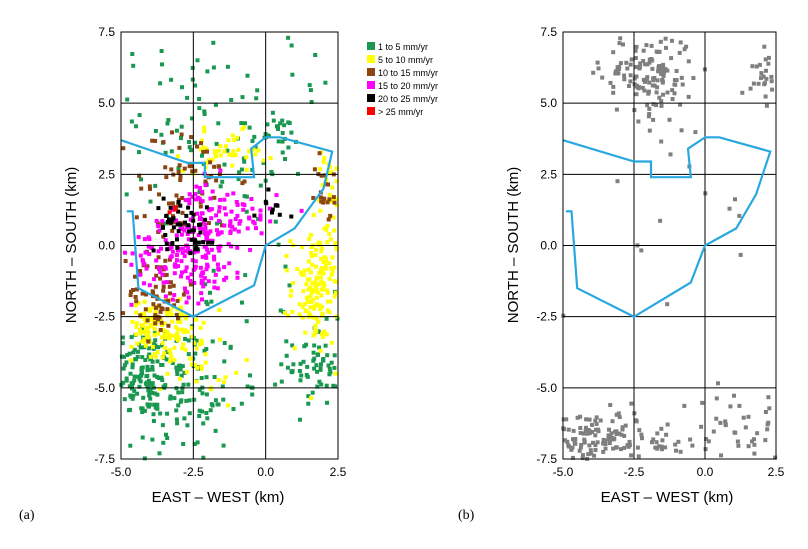  Describe the element at coordinates (371, 85) in the screenshot. I see `legend-swatch` at that location.